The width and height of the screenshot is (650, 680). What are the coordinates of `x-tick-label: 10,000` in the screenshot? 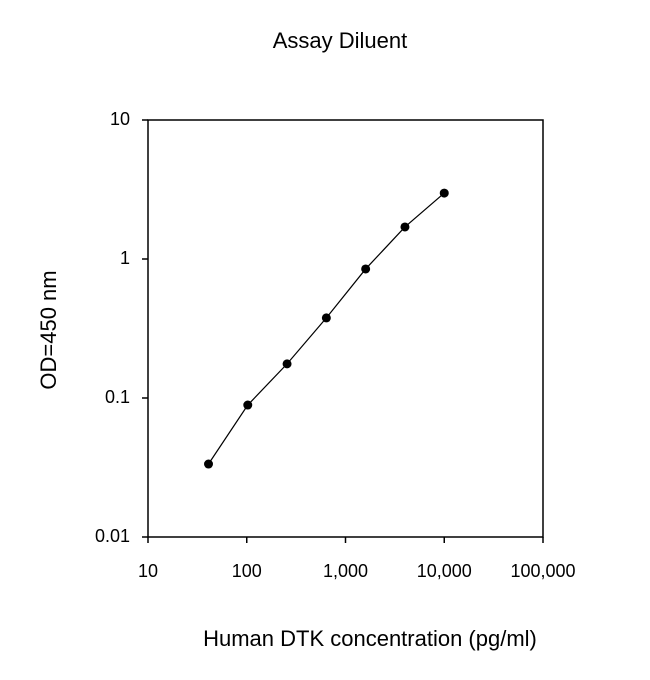 It's located at (444, 571).